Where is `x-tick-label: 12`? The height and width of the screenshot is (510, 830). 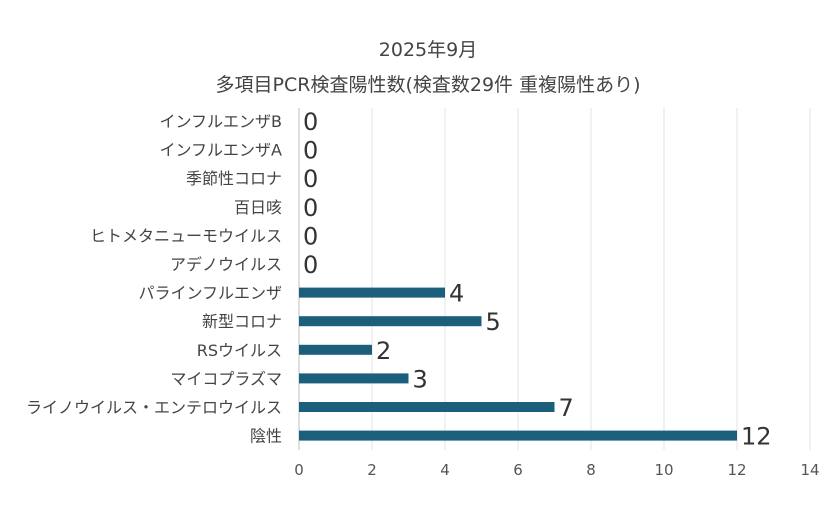 x-tick-label: 12 is located at coordinates (736, 470).